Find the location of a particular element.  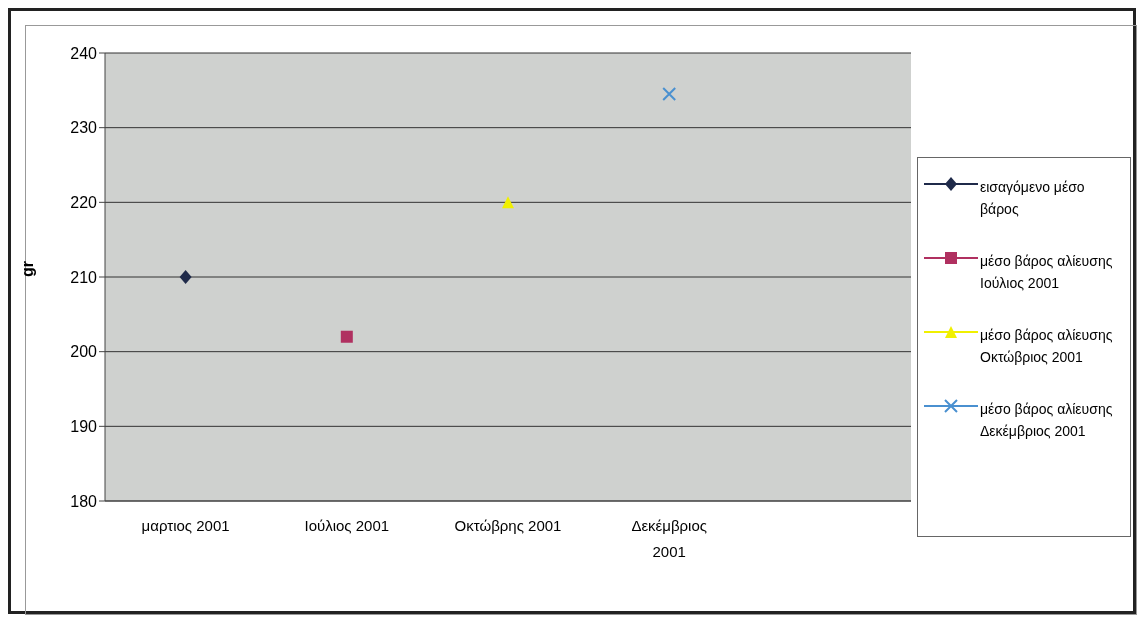

x-tick-label: Ιούλιος 2001 is located at coordinates (347, 525).